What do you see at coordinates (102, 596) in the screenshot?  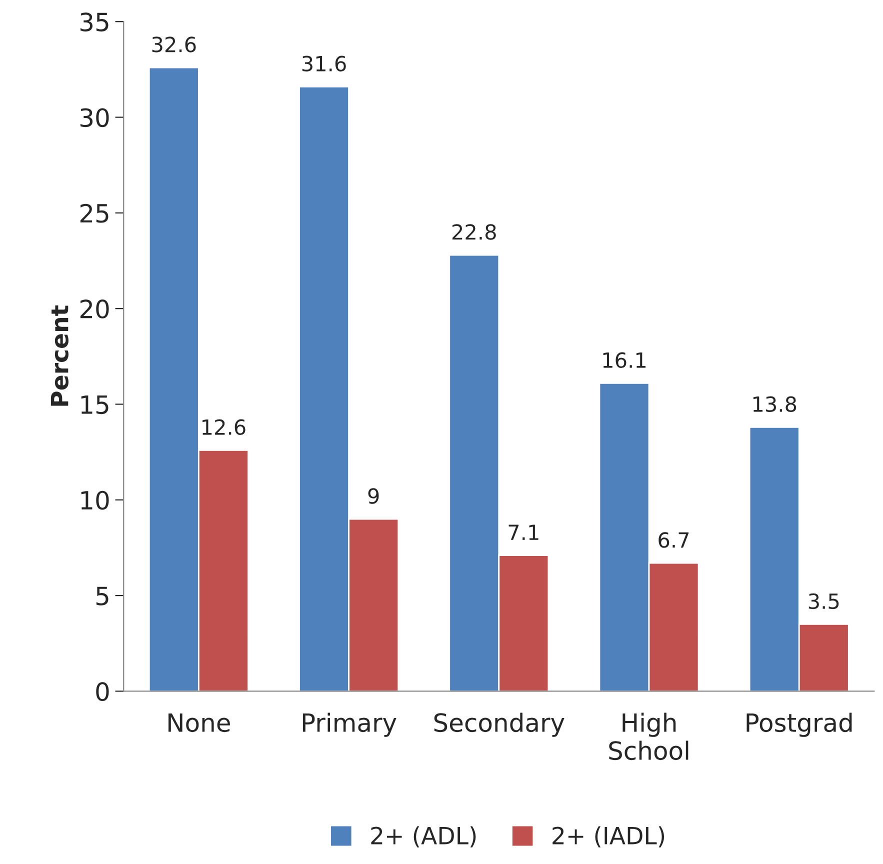 I see `y-tick-label: 5` at bounding box center [102, 596].